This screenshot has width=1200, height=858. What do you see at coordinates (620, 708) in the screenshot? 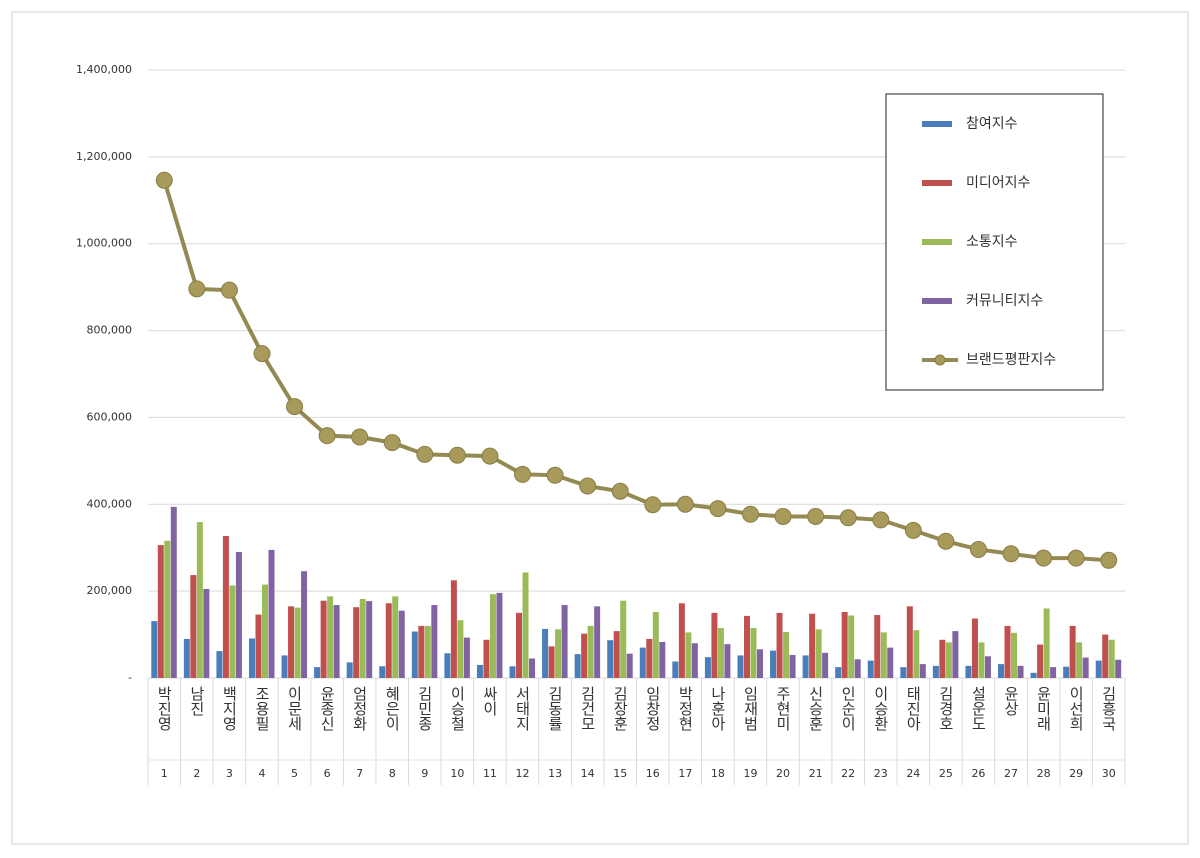
I see `x-tick-label: 김장훈` at bounding box center [620, 708].